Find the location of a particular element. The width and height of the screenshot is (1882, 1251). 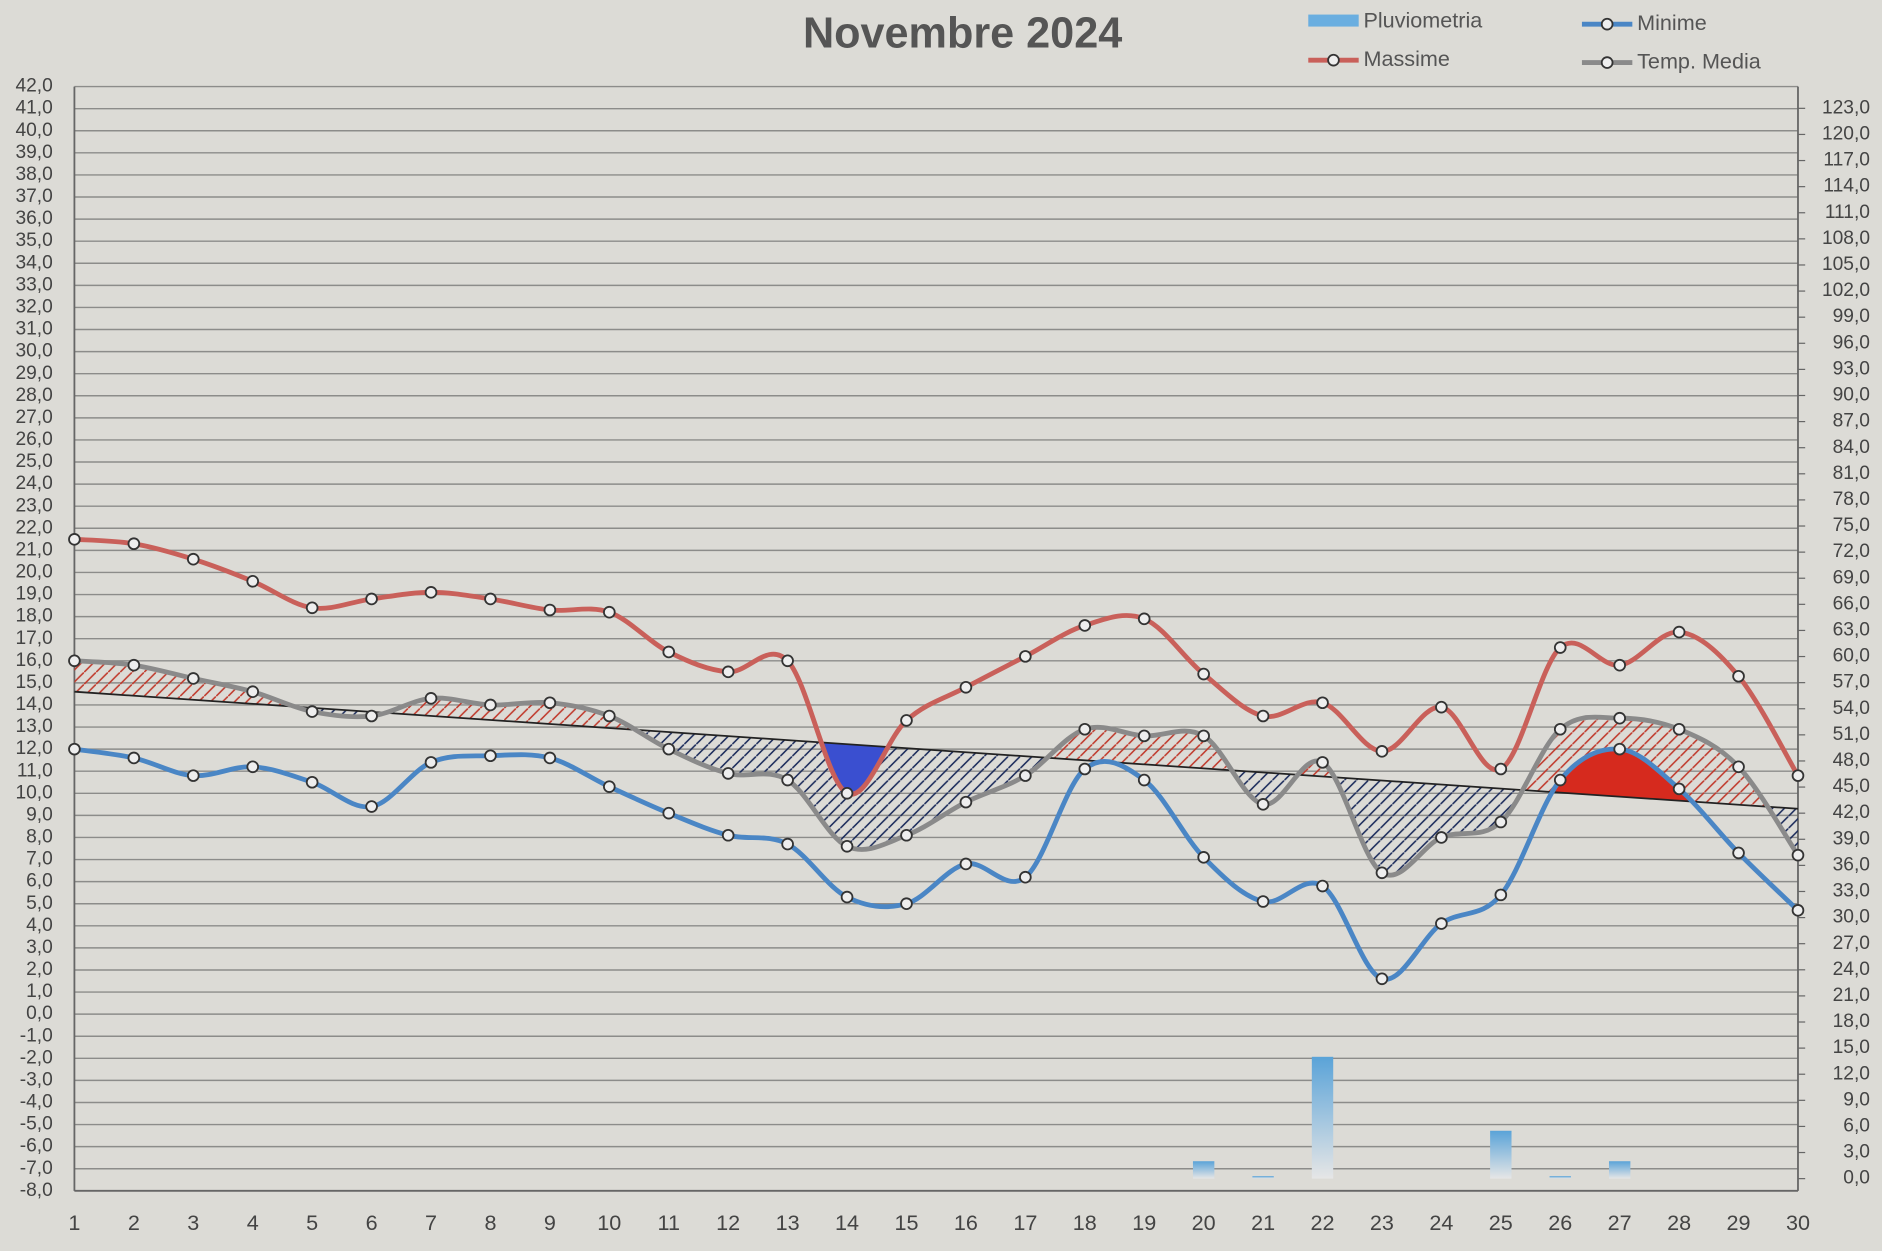

y2-tick-label: 45,0 is located at coordinates (1851, 786).